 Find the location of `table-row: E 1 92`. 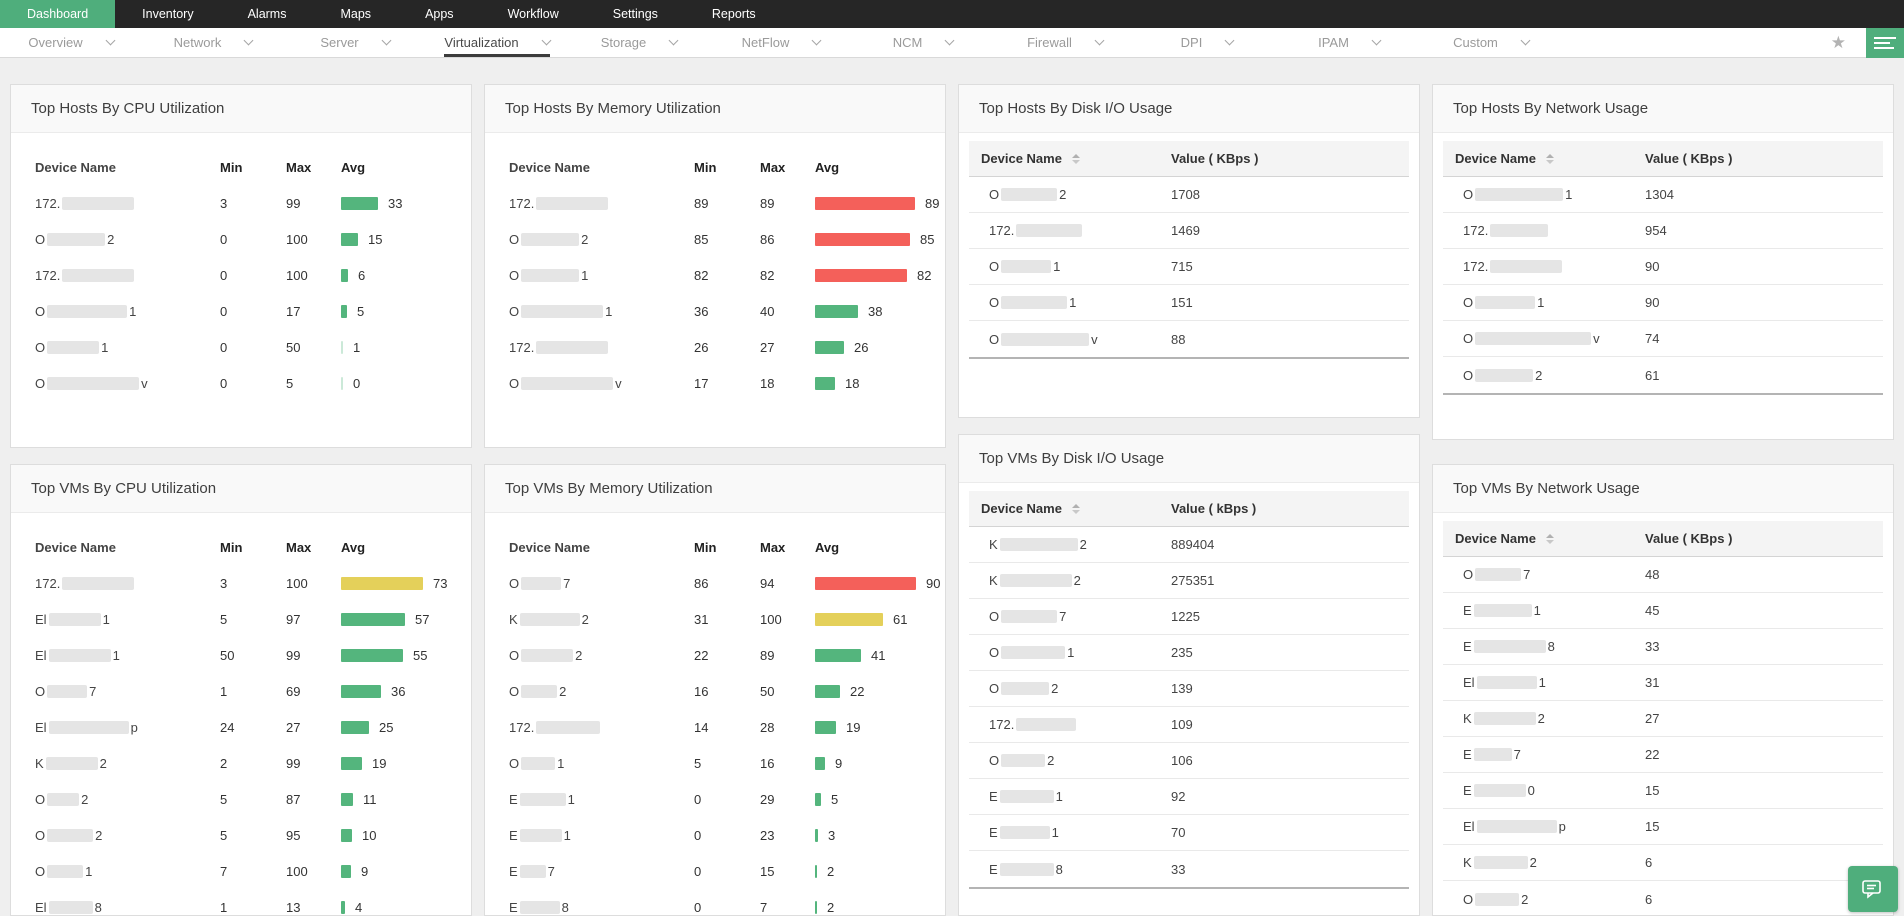

table-row: E 1 92 is located at coordinates (1189, 797).